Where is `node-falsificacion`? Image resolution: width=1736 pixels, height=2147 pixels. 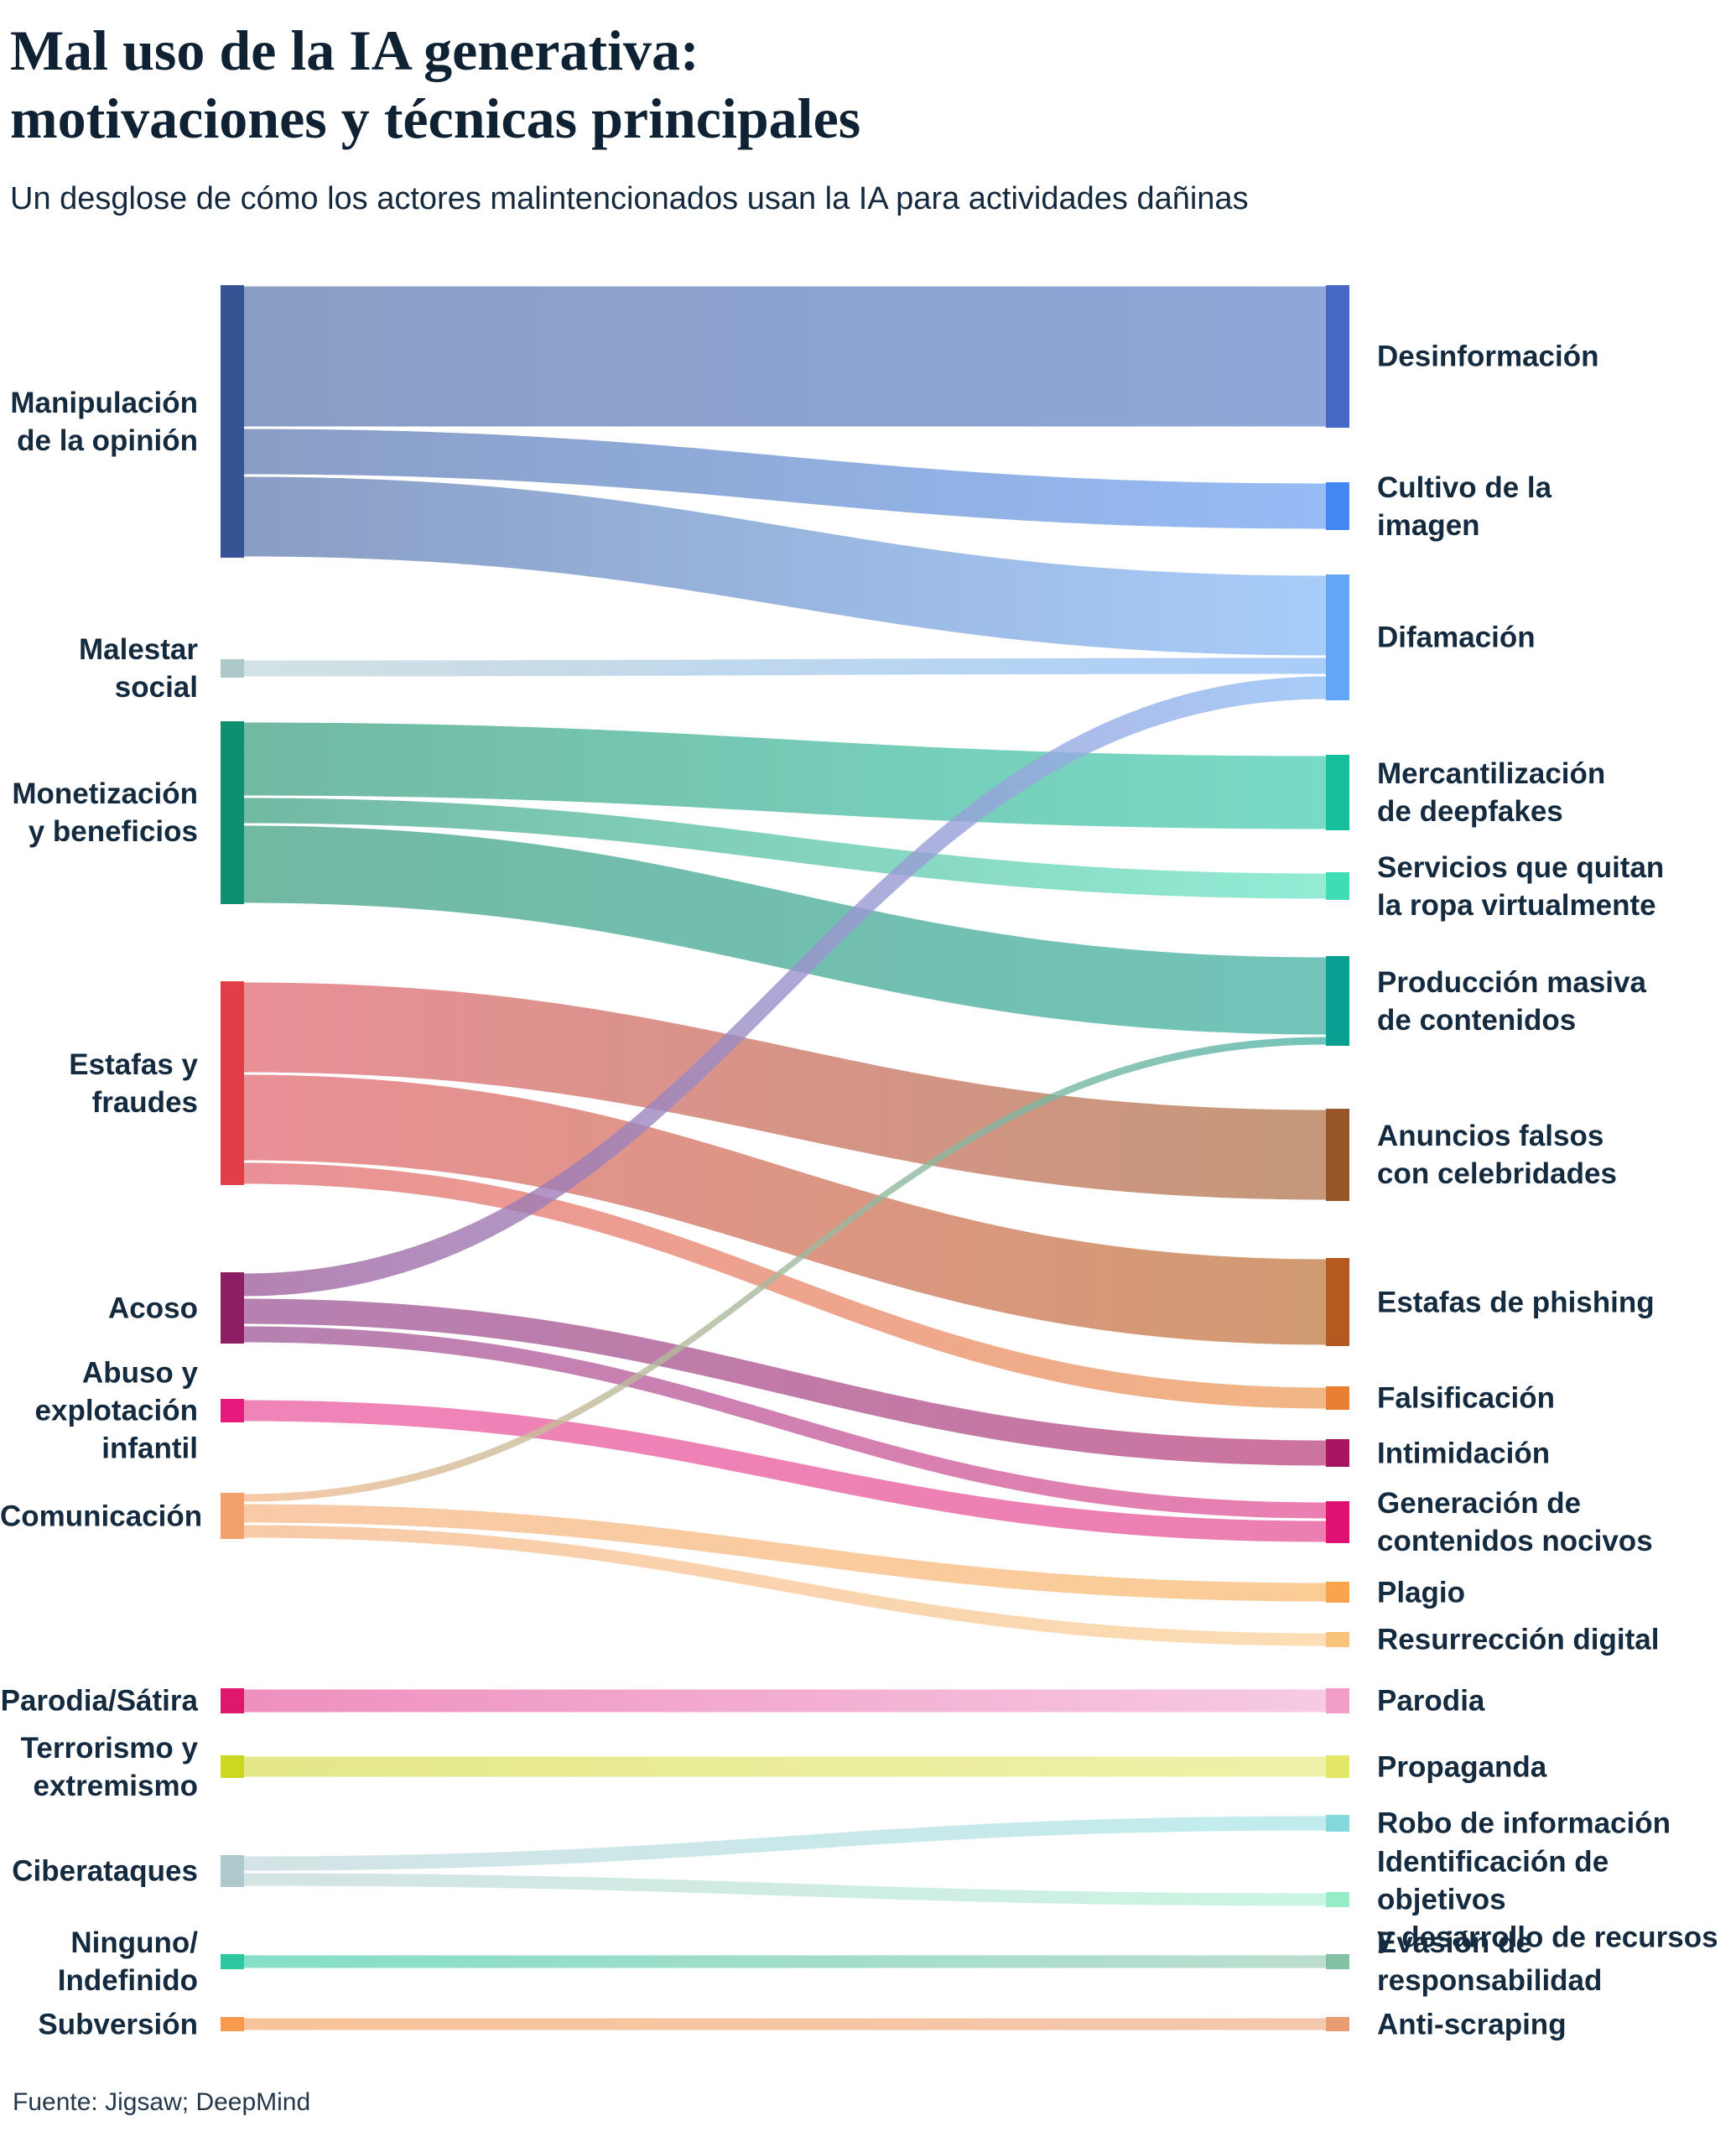
node-falsificacion is located at coordinates (1337, 1398).